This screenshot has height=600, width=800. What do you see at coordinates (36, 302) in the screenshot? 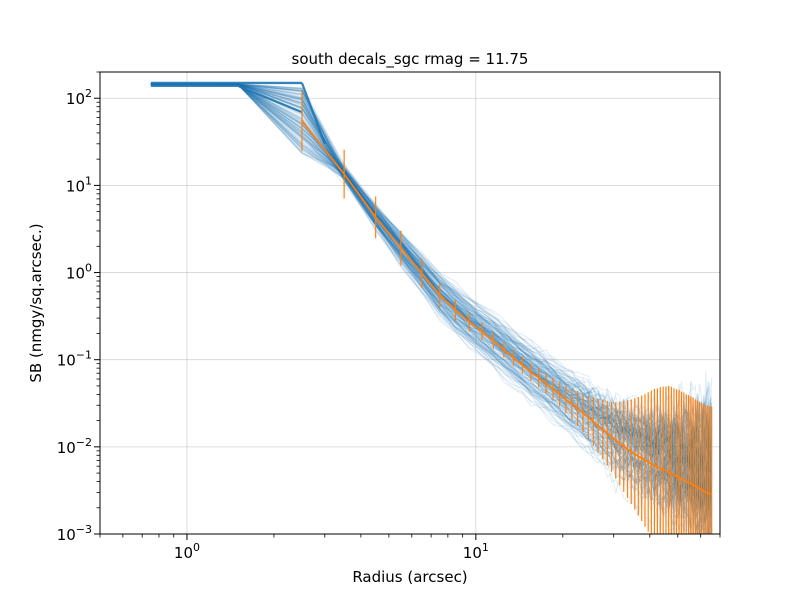
I see `y-axis-label: SB (nmgy/sq.arcsec.)` at bounding box center [36, 302].